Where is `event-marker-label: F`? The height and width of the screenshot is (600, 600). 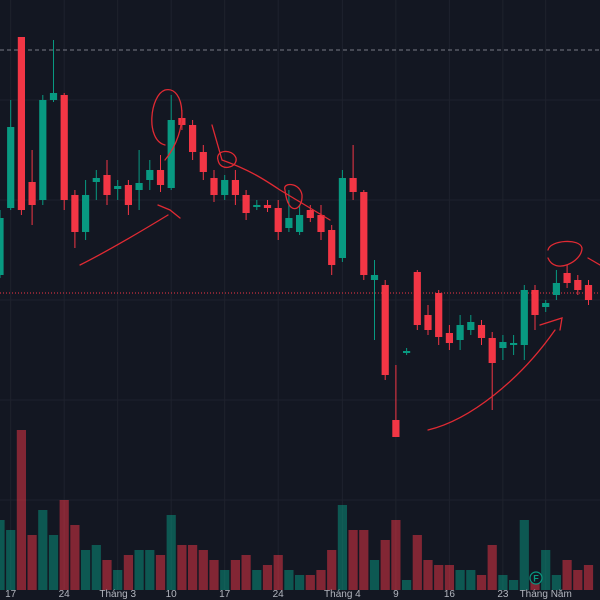
event-marker-label: F is located at coordinates (536, 579).